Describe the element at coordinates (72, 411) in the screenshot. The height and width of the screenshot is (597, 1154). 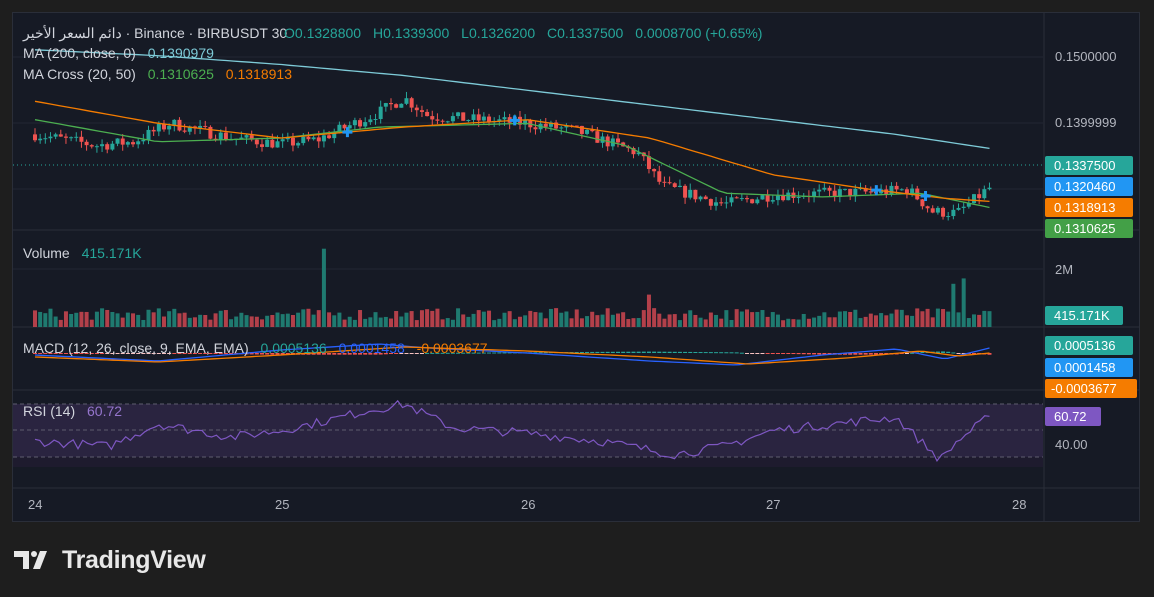
I see `rsi-legend: RSI (14) 60.72` at that location.